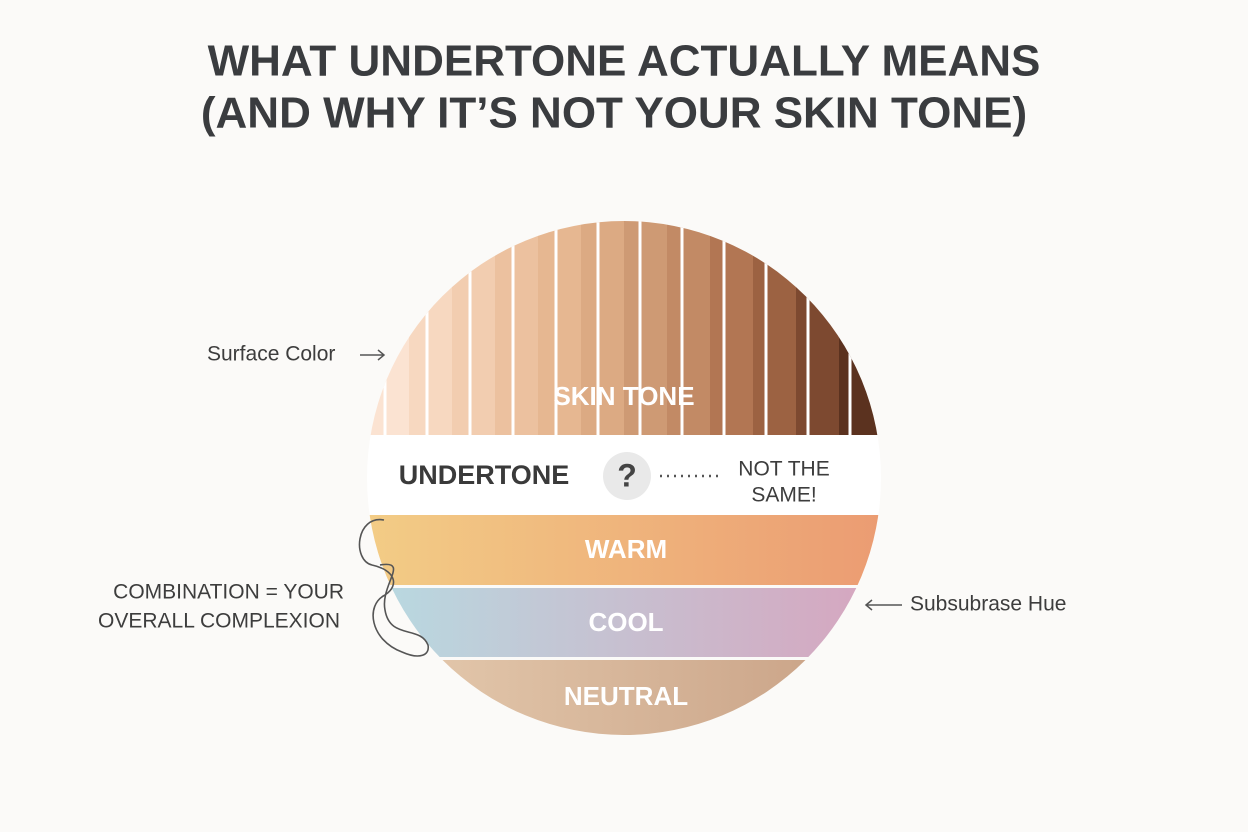  Describe the element at coordinates (626, 696) in the screenshot. I see `neutral-label: NEUTRAL` at that location.